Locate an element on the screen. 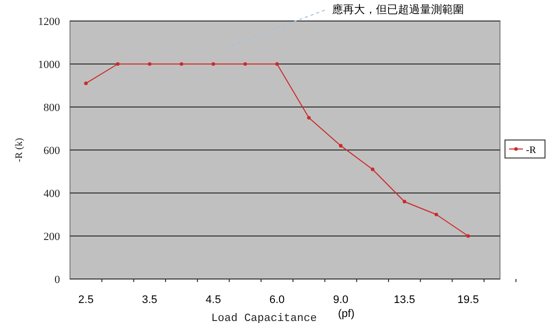 Image resolution: width=550 pixels, height=323 pixels. y-tick-label: 600 is located at coordinates (52, 151).